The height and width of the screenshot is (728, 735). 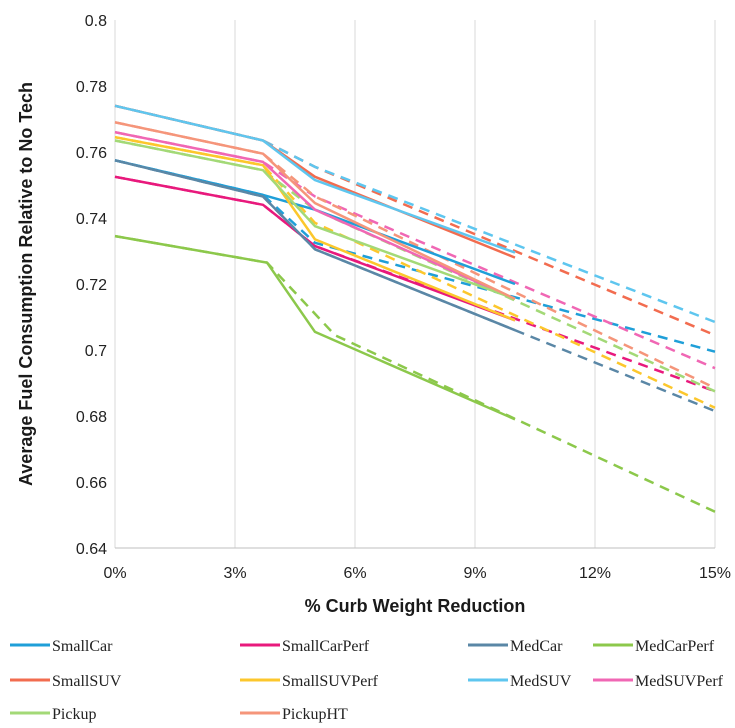 I want to click on y-tick-label: 0.7, so click(x=96, y=351).